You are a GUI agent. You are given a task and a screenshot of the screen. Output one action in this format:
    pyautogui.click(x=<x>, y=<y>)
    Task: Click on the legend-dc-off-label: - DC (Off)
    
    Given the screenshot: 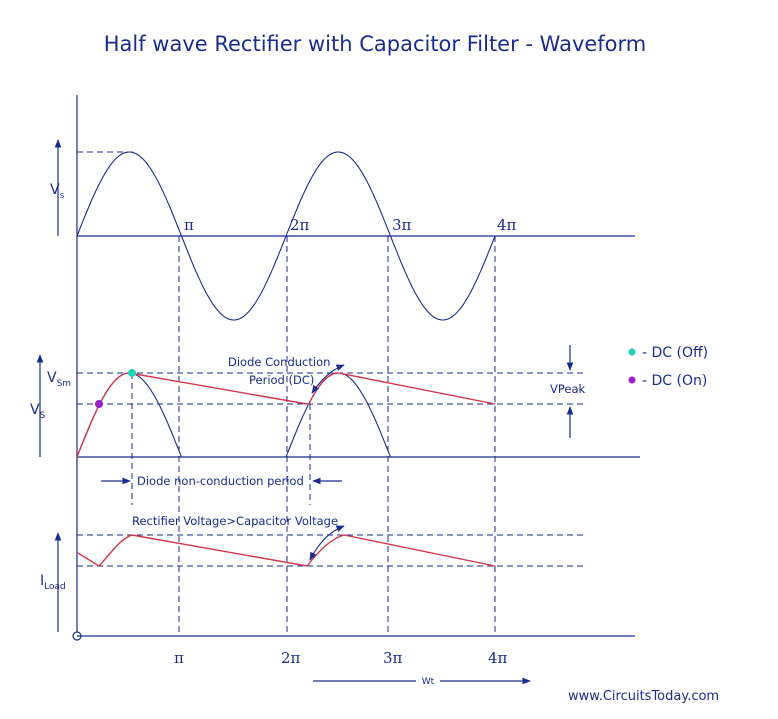 What is the action you would take?
    pyautogui.click(x=675, y=353)
    